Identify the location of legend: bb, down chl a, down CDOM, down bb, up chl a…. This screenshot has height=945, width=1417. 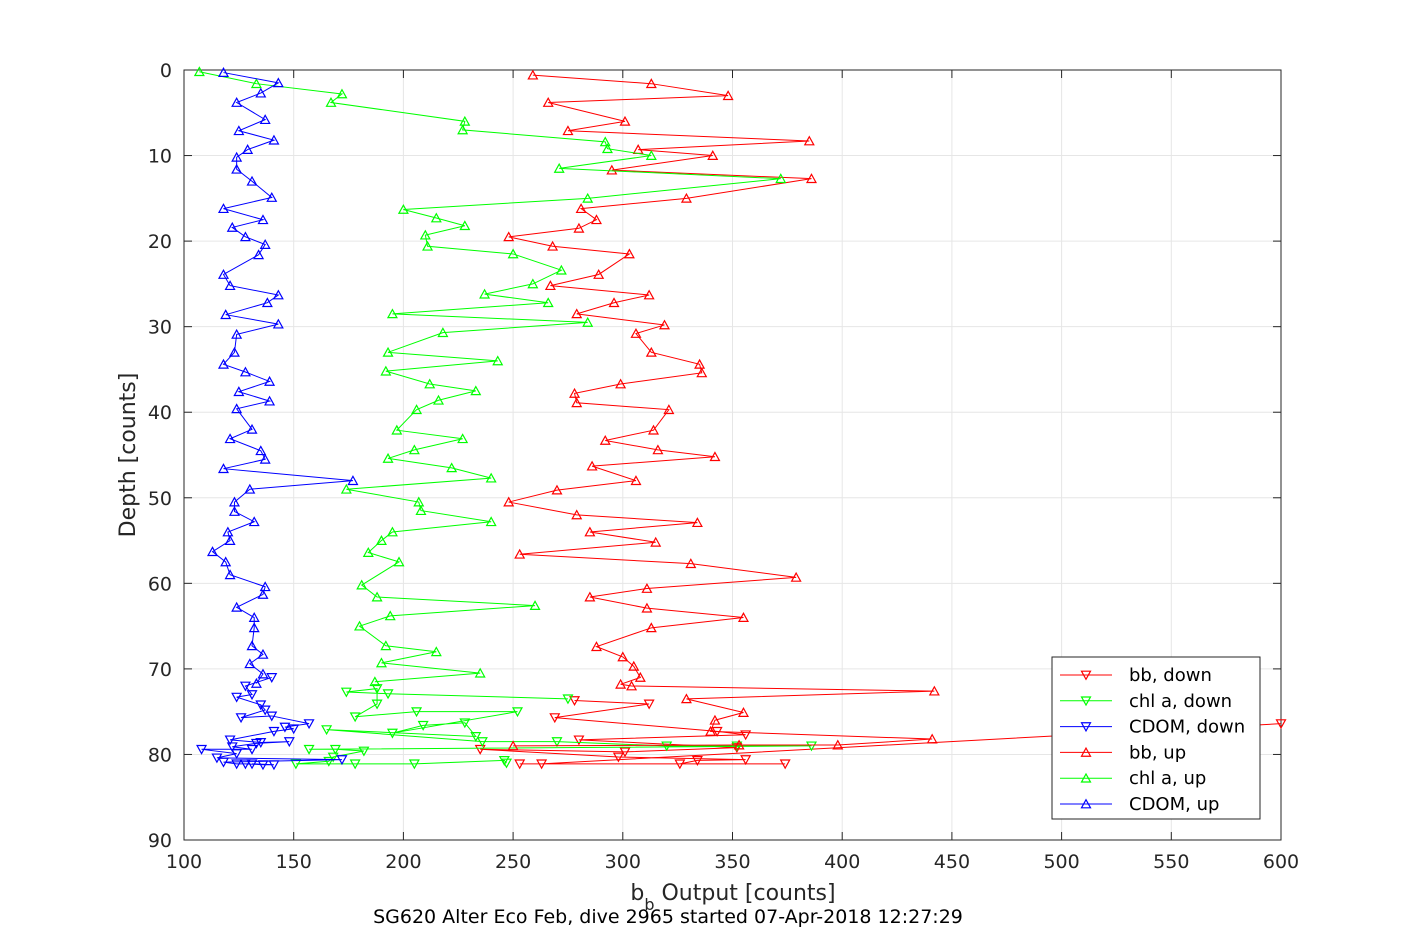
(1156, 738).